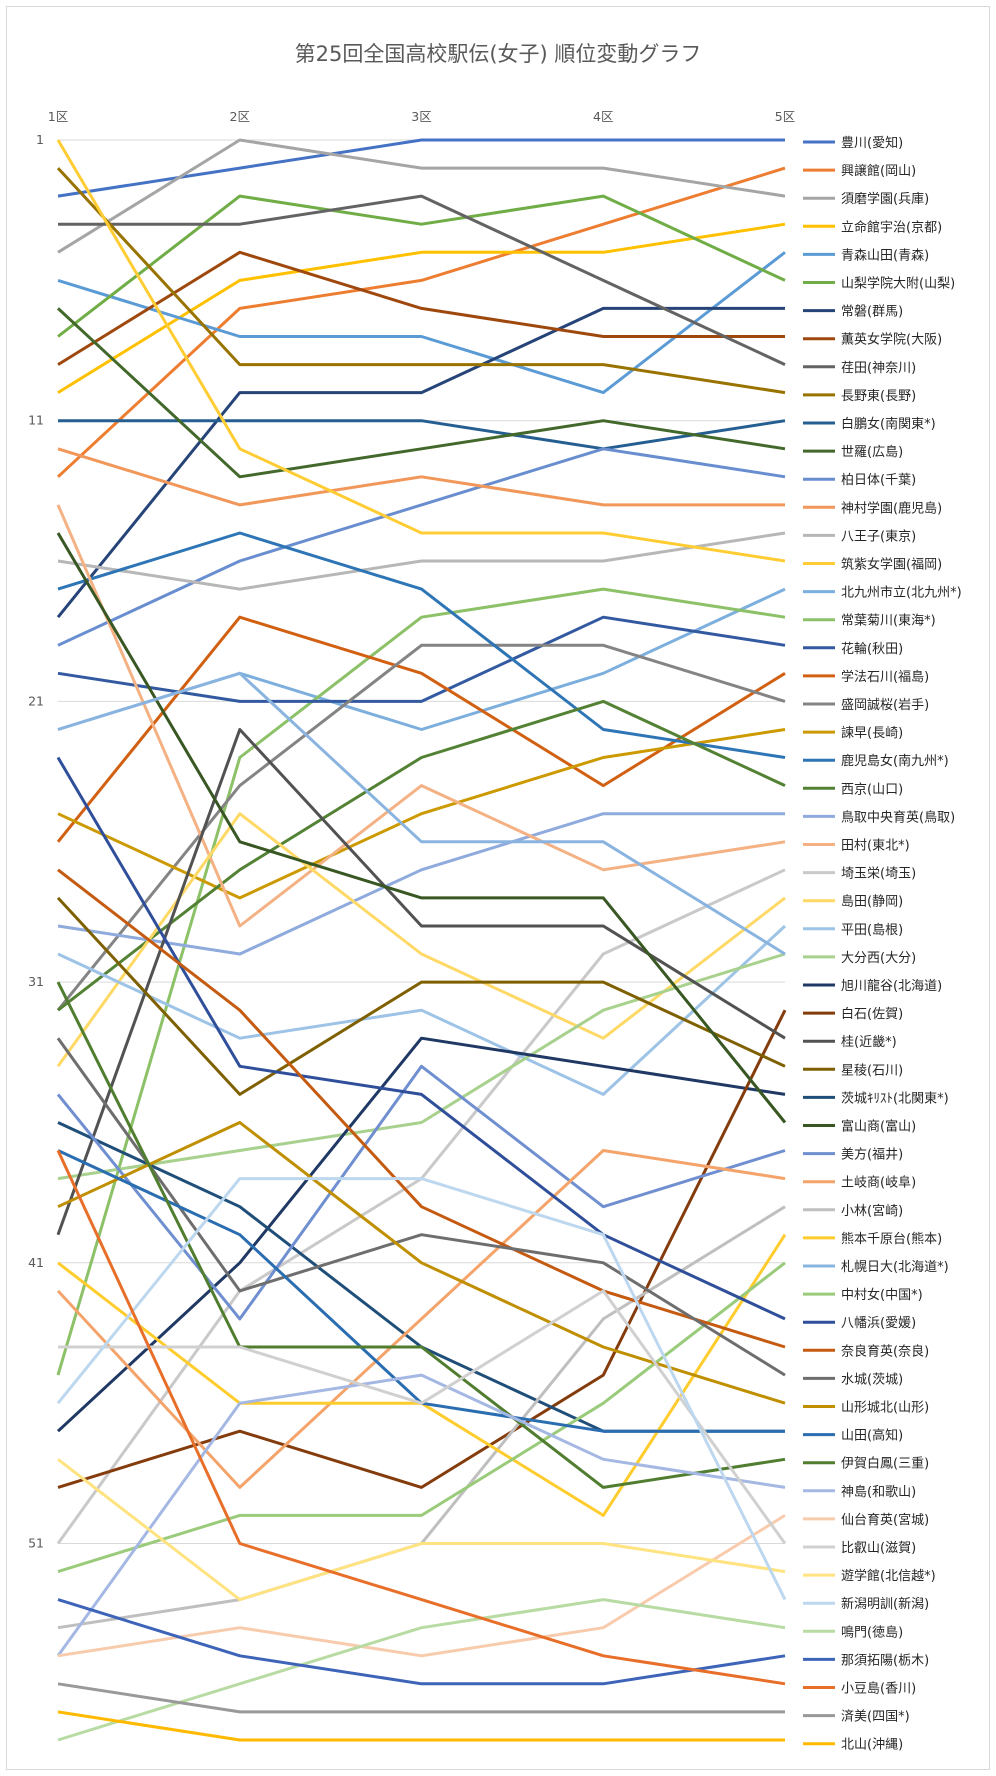 The height and width of the screenshot is (1776, 996). Describe the element at coordinates (891, 565) in the screenshot. I see `legend-label: 筑紫女学園(福岡)` at that location.